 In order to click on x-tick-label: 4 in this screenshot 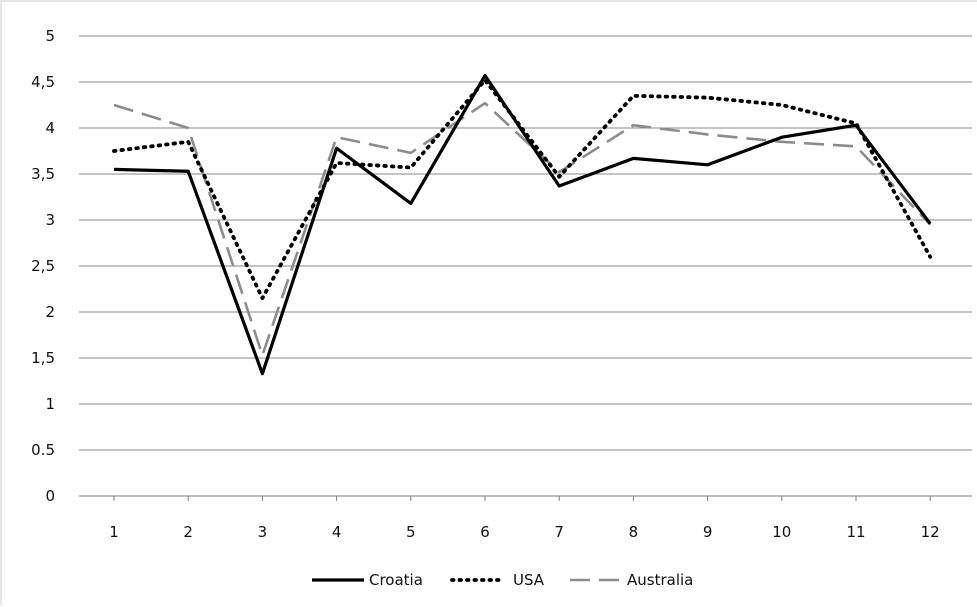, I will do `click(337, 532)`.